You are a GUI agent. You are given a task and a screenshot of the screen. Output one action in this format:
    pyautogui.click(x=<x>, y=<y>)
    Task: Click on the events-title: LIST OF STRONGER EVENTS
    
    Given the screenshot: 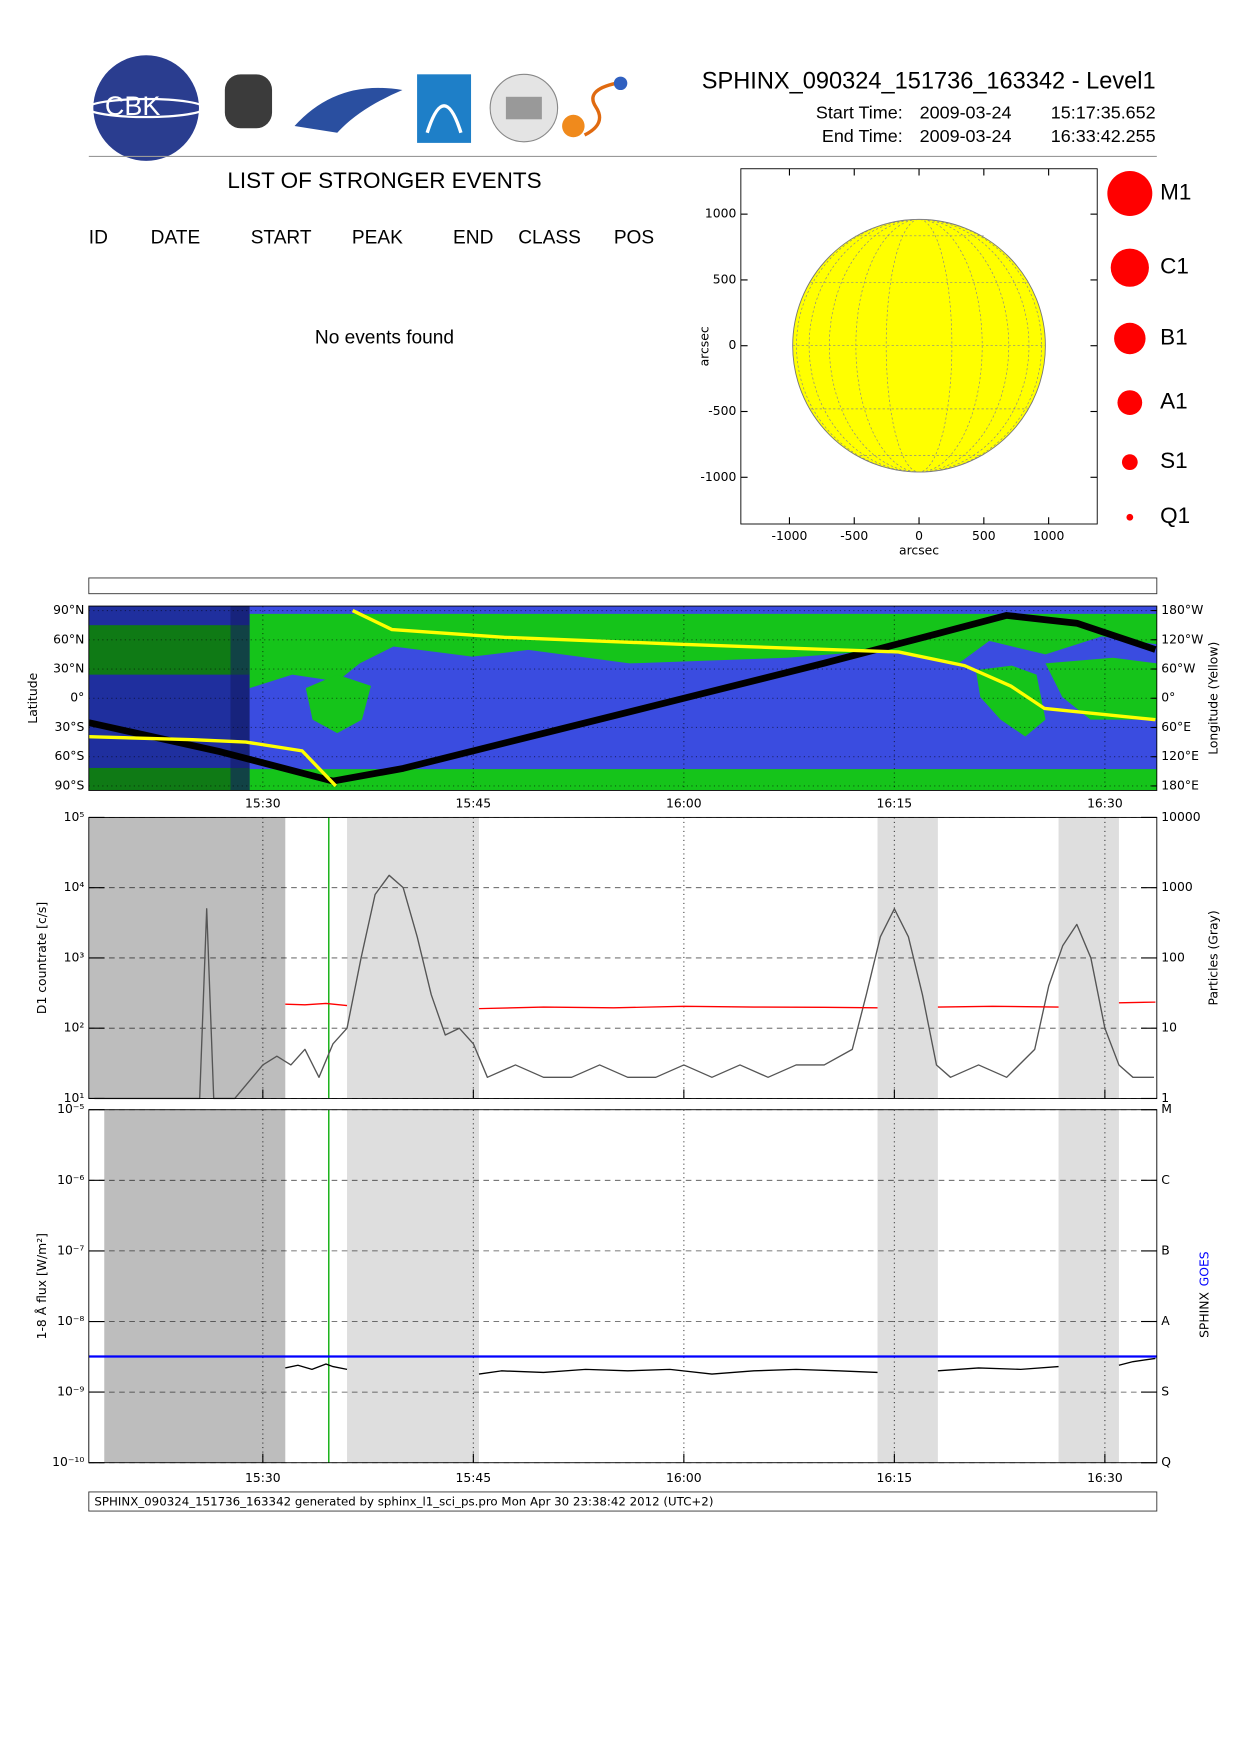 What is the action you would take?
    pyautogui.click(x=384, y=180)
    